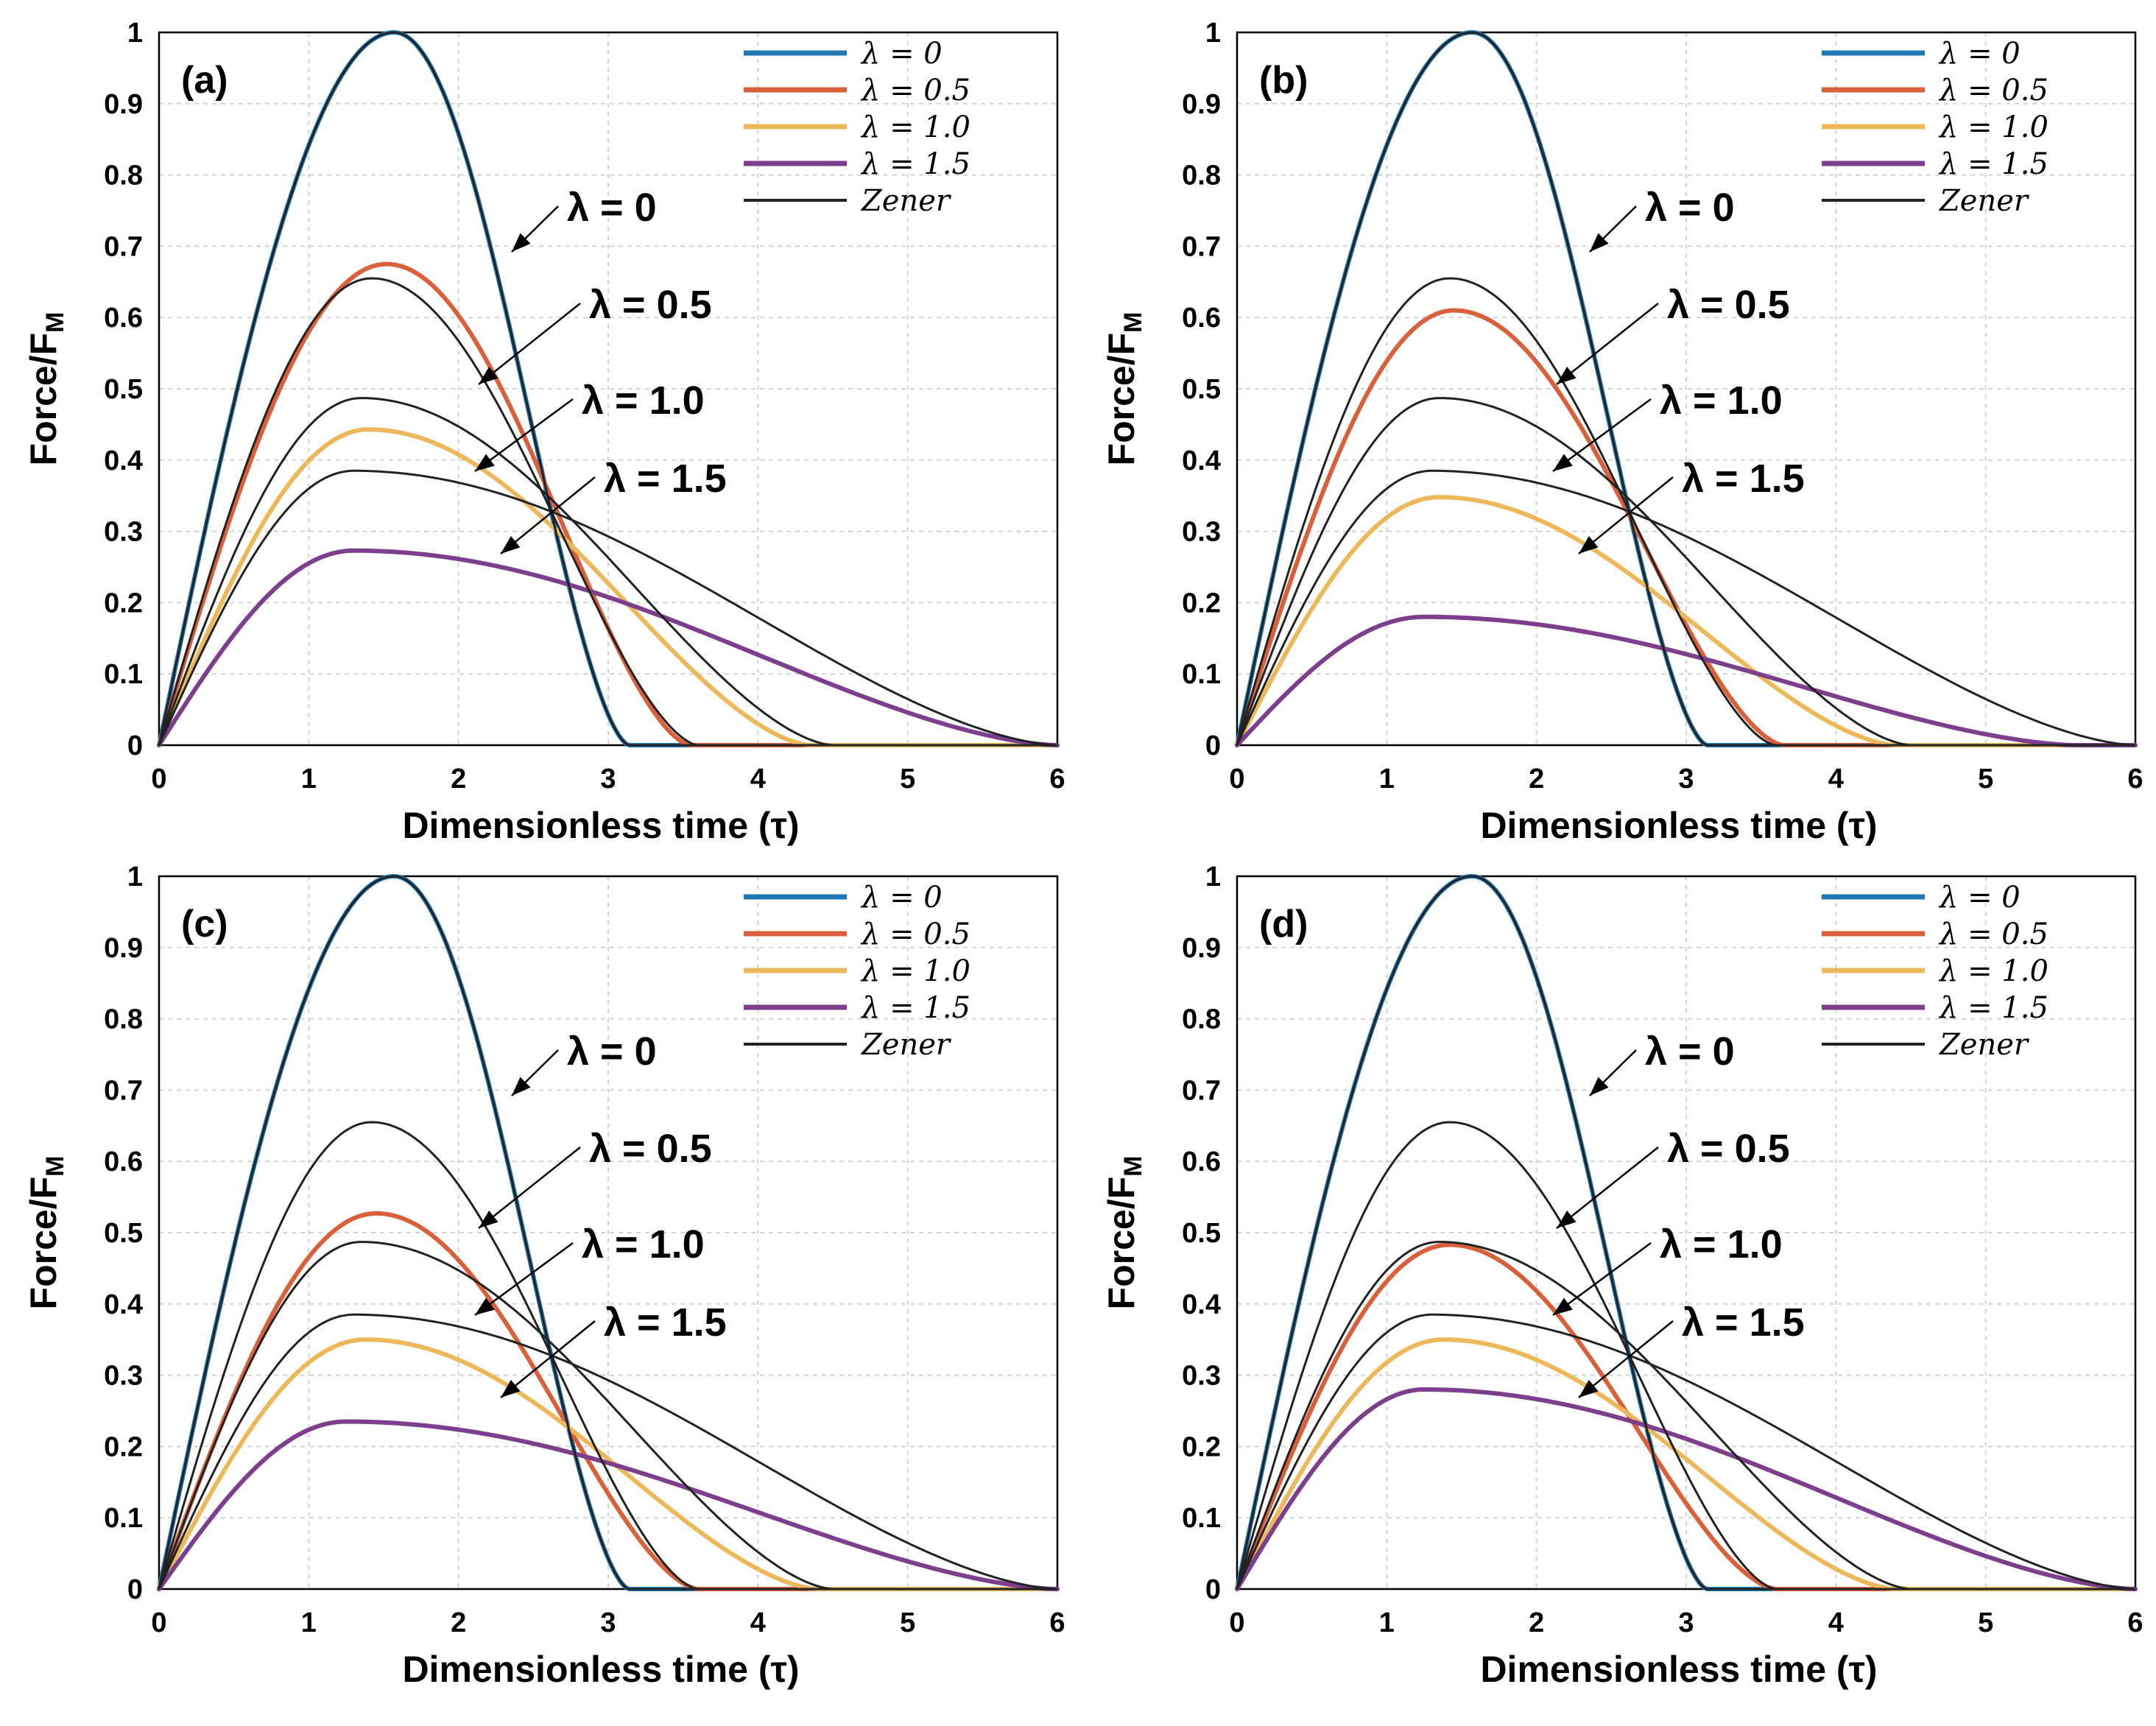 Image resolution: width=2156 pixels, height=1726 pixels. What do you see at coordinates (123, 1019) in the screenshot?
I see `y-tick-label: 0.8` at bounding box center [123, 1019].